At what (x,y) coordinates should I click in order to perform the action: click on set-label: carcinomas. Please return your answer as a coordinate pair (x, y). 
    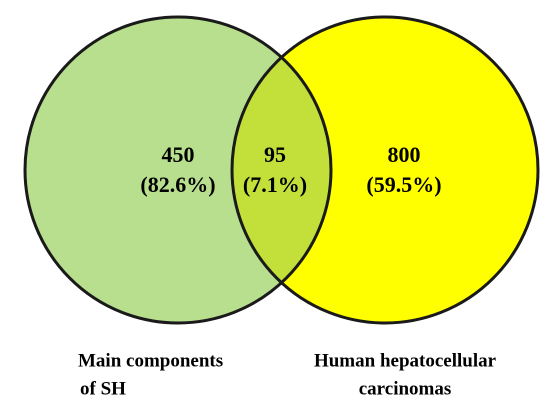
    Looking at the image, I should click on (405, 388).